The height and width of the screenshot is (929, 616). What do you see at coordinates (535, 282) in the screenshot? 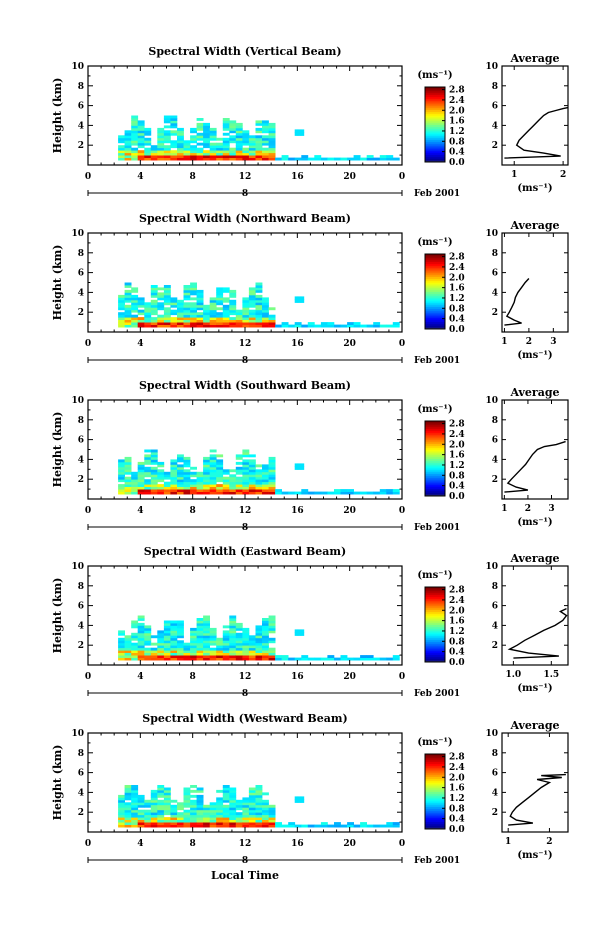
I see `average-frame` at bounding box center [535, 282].